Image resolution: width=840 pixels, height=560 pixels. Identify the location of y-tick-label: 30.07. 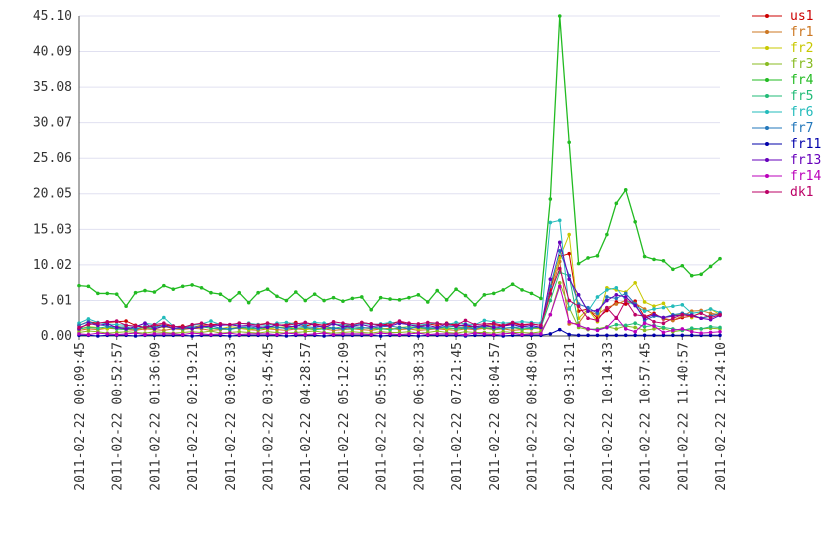
(52, 123).